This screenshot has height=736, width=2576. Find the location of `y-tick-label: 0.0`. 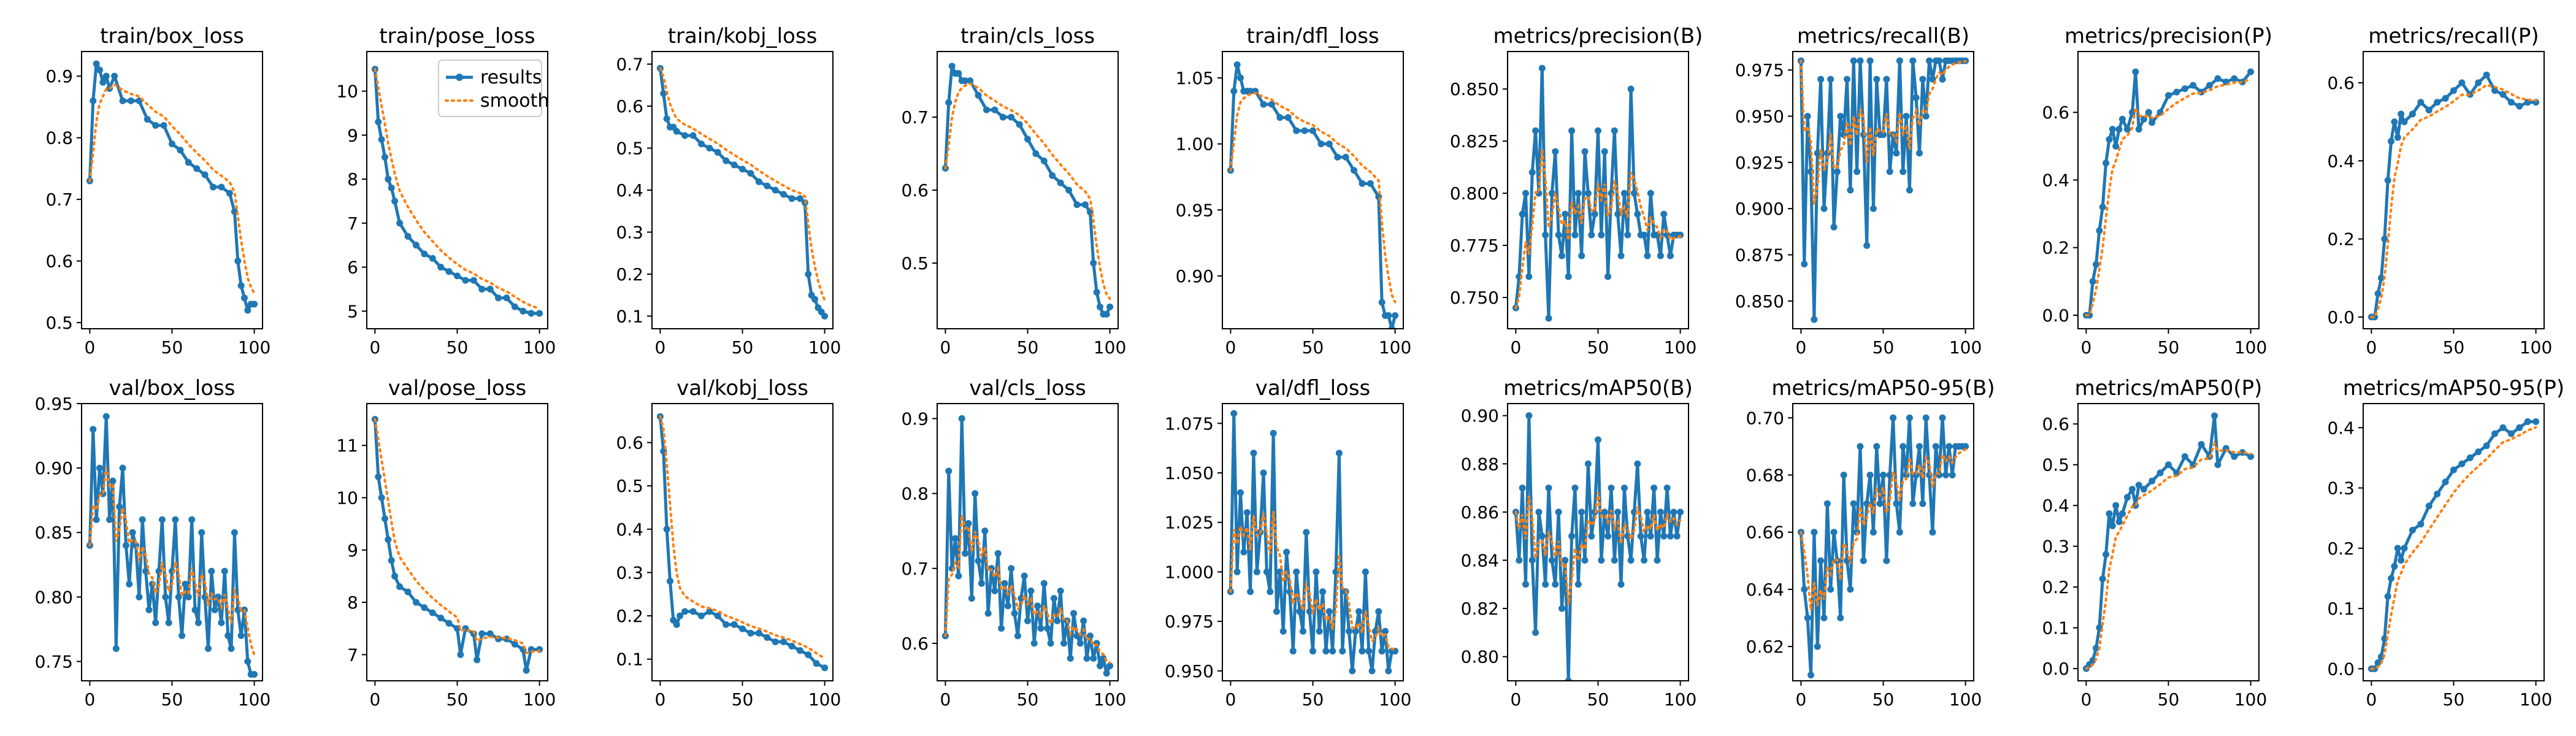

y-tick-label: 0.0 is located at coordinates (2341, 317).